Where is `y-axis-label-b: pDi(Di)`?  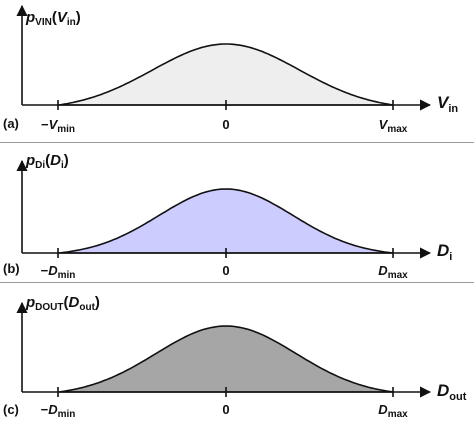 y-axis-label-b: pDi(Di) is located at coordinates (47, 161).